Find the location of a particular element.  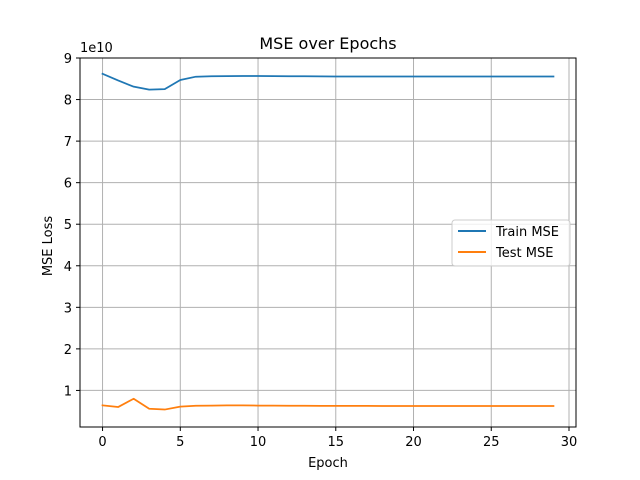

x-axis-label: Epoch is located at coordinates (328, 463).